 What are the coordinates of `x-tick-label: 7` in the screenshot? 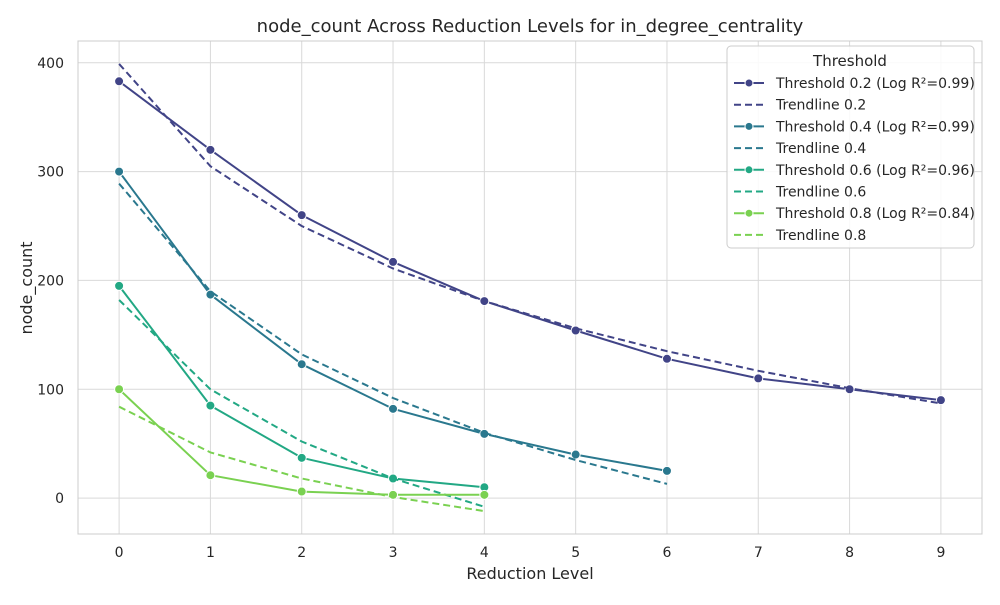 It's located at (758, 553).